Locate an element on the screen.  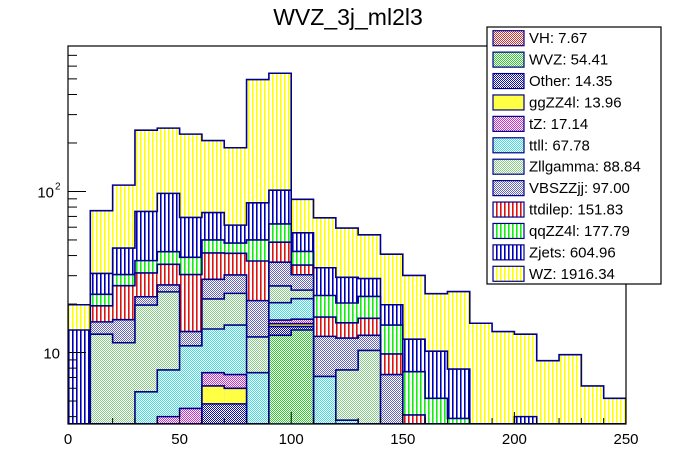
legend-entry-zllgamma: Zllgamma: 88.84 is located at coordinates (566, 167).